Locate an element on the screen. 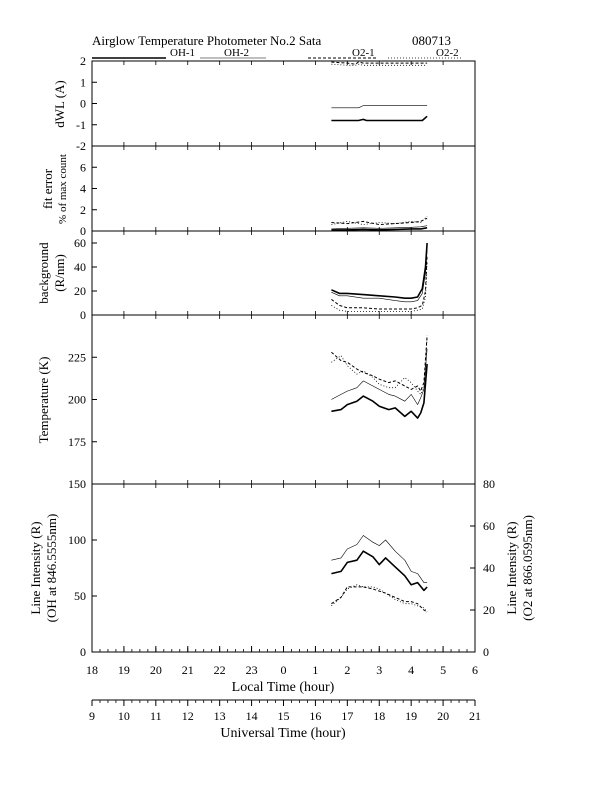  background-ylabel-line2: (R/nm) is located at coordinates (59, 273).